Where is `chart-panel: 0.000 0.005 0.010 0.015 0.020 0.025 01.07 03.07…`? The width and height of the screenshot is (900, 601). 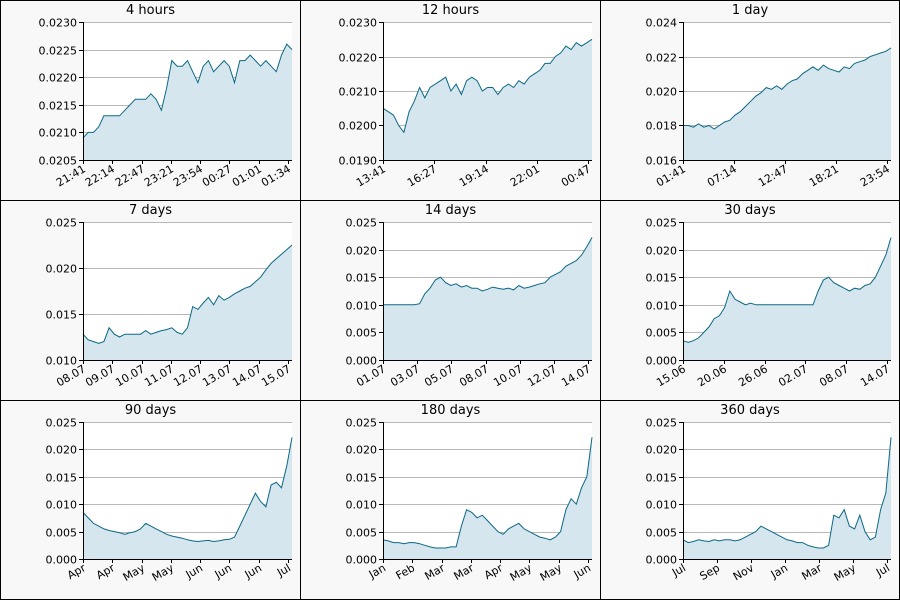 chart-panel: 0.000 0.005 0.010 0.015 0.020 0.025 01.07 03.07… is located at coordinates (450, 300).